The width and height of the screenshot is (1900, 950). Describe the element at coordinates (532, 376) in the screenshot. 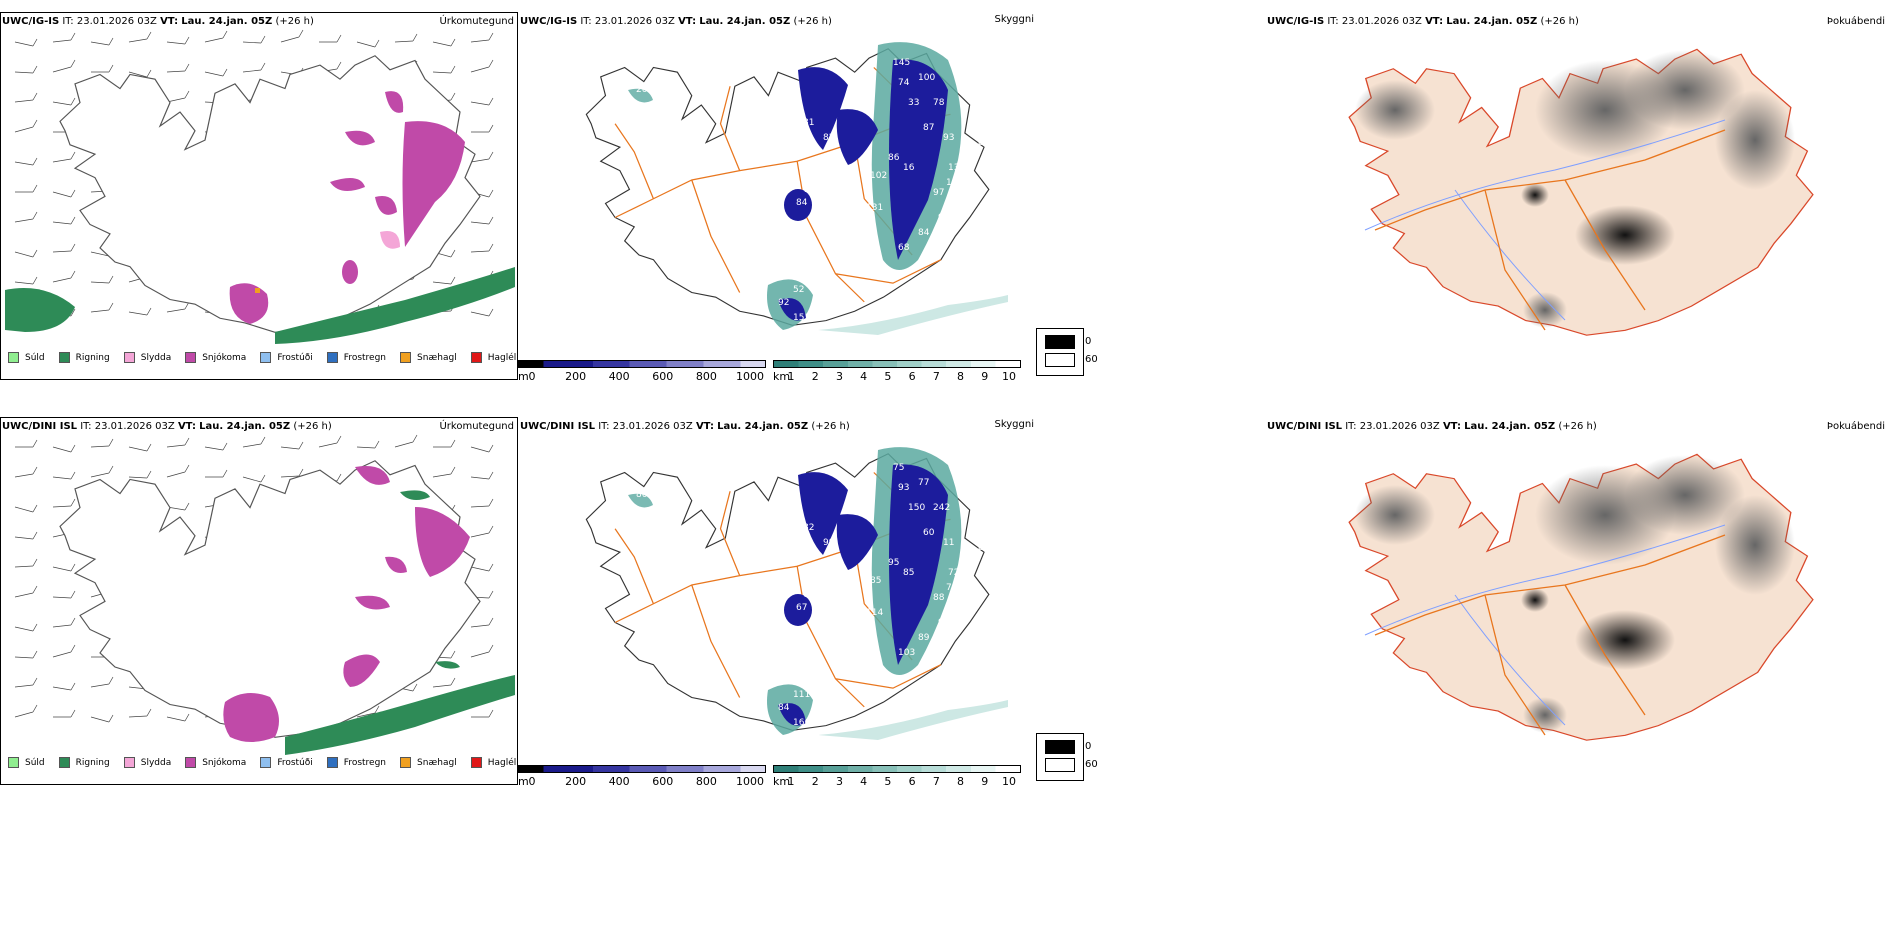

I see `cloud-tick: 0` at that location.